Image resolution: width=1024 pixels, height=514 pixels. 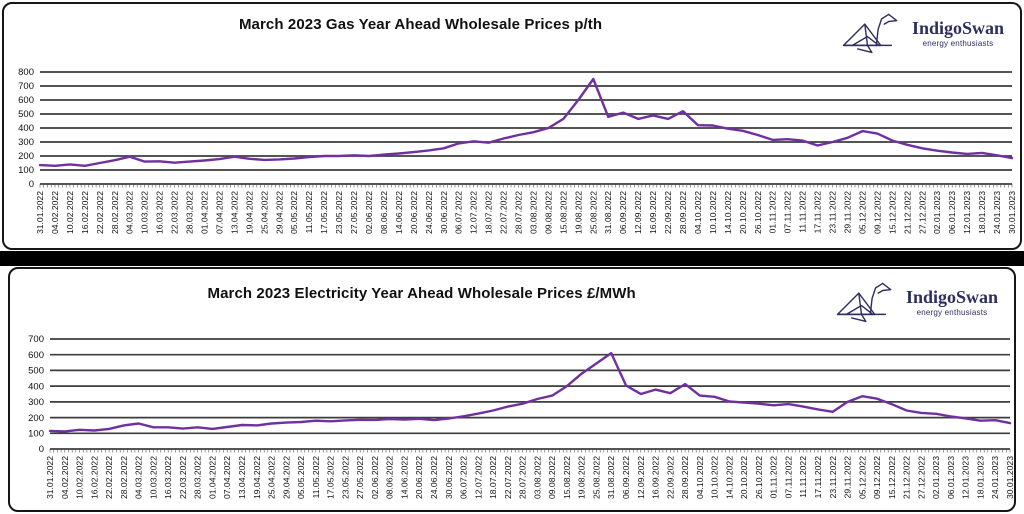 I want to click on svg-text: 12.07.2022, so click(x=478, y=477).